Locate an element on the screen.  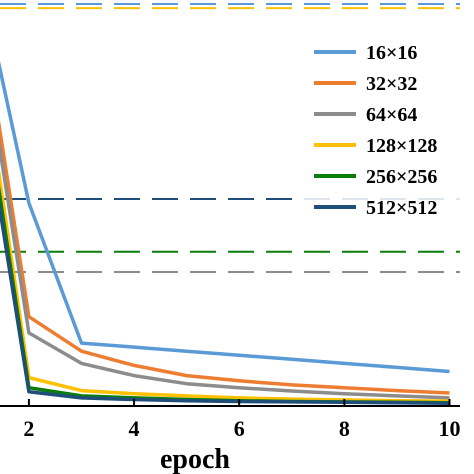
x-tick-label-0: 2 is located at coordinates (28, 428).